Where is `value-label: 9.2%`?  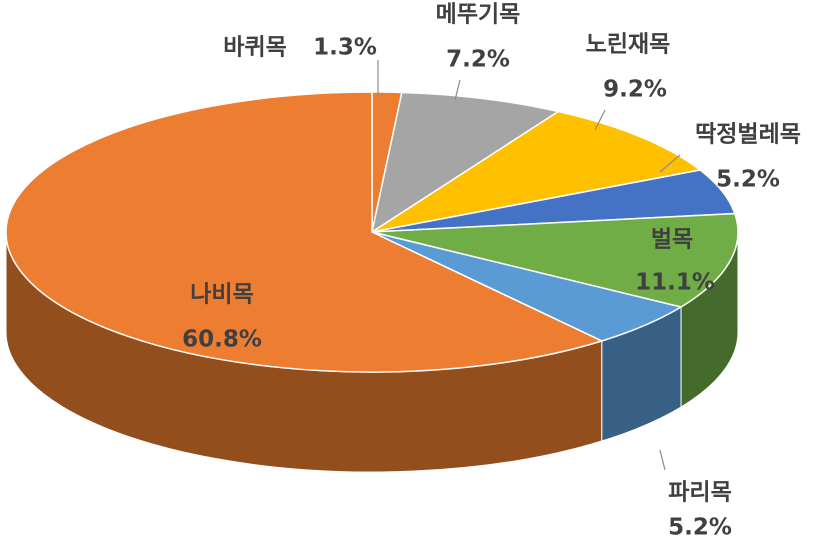
value-label: 9.2% is located at coordinates (635, 90).